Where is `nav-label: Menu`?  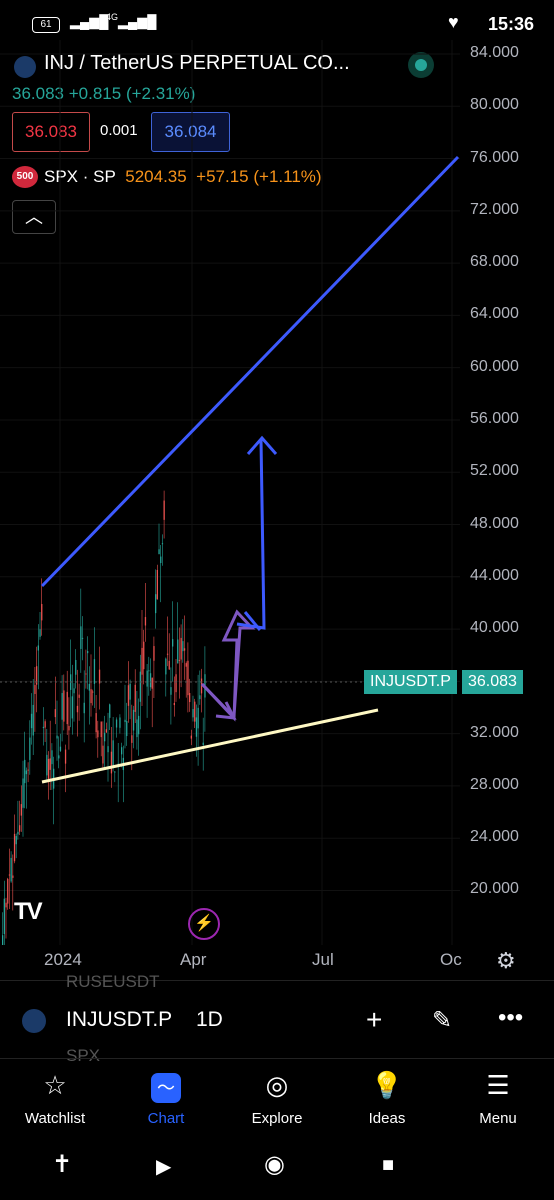 nav-label: Menu is located at coordinates (498, 1118).